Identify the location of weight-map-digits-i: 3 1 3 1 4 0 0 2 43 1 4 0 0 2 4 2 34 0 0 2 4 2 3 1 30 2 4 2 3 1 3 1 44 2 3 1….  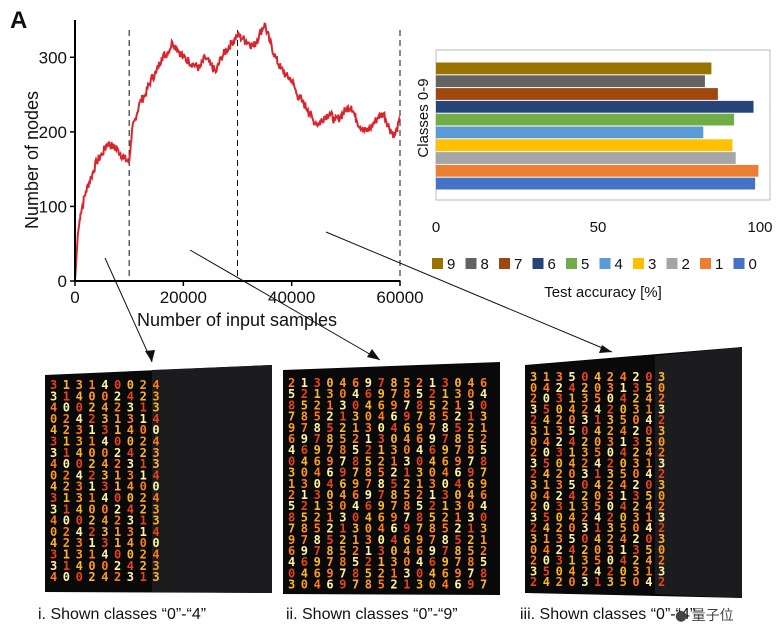
(105, 481).